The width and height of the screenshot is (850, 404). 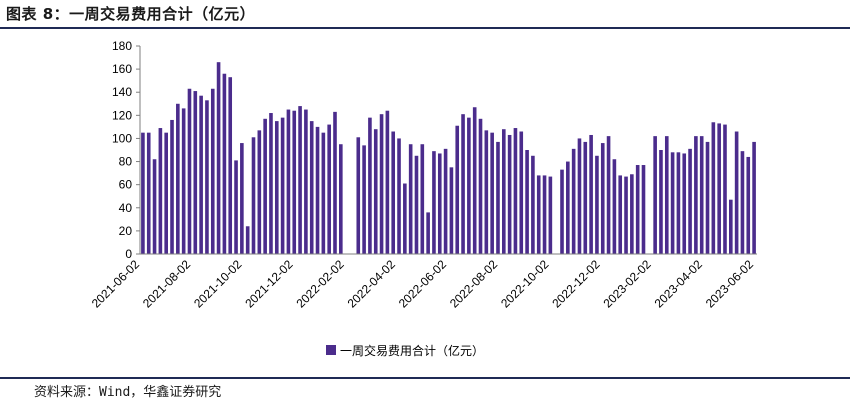 I want to click on x-tick-label: 2022-10-02, so click(x=525, y=284).